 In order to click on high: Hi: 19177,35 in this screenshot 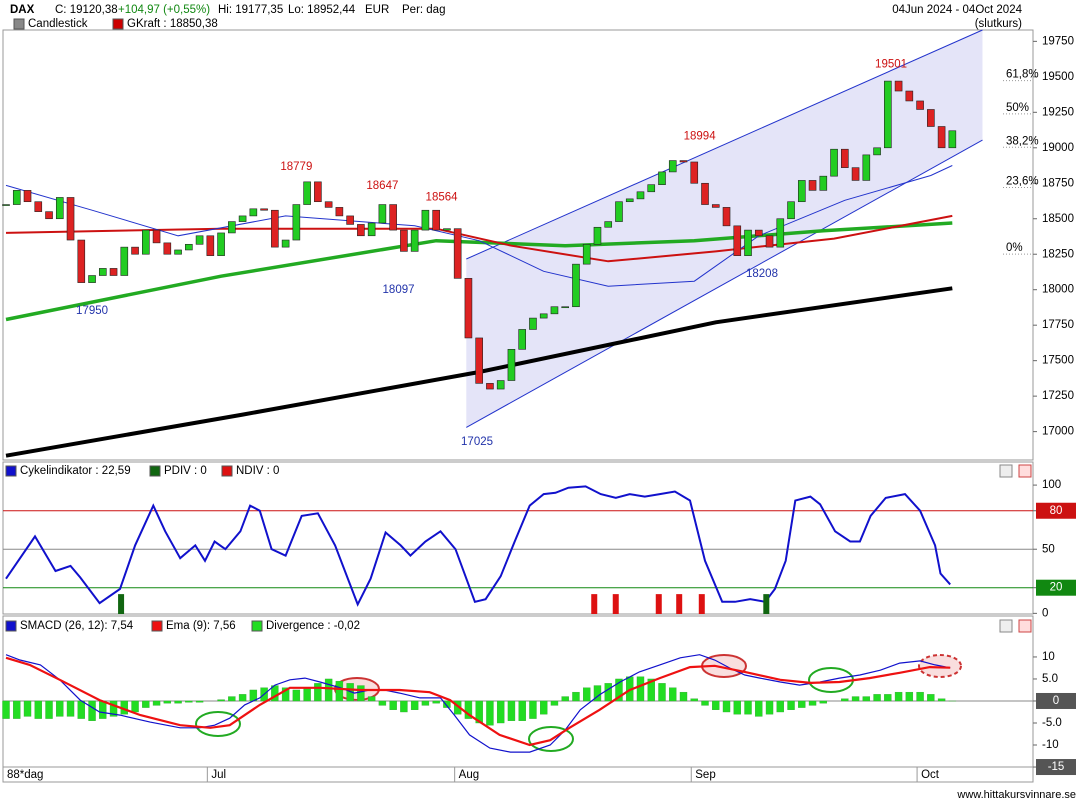, I will do `click(250, 10)`.